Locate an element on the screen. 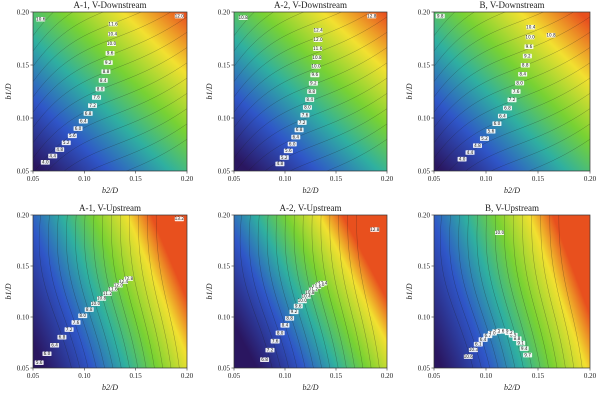 The width and height of the screenshot is (600, 406). contour-label: 6.0 is located at coordinates (497, 123).